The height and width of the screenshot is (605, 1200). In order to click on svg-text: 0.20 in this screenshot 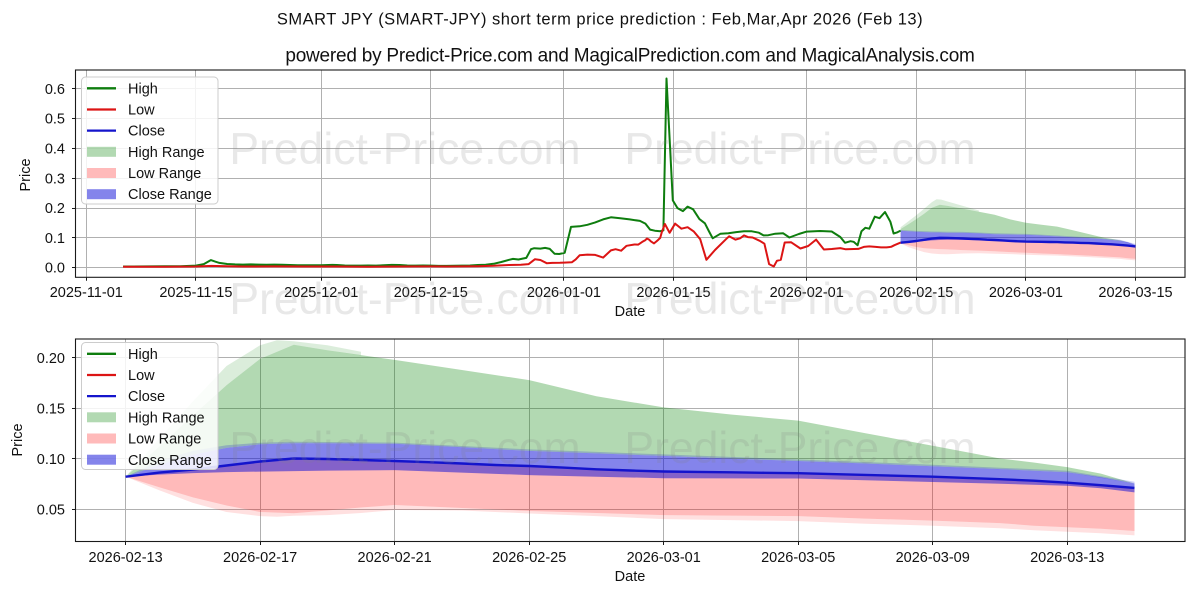, I will do `click(51, 359)`.